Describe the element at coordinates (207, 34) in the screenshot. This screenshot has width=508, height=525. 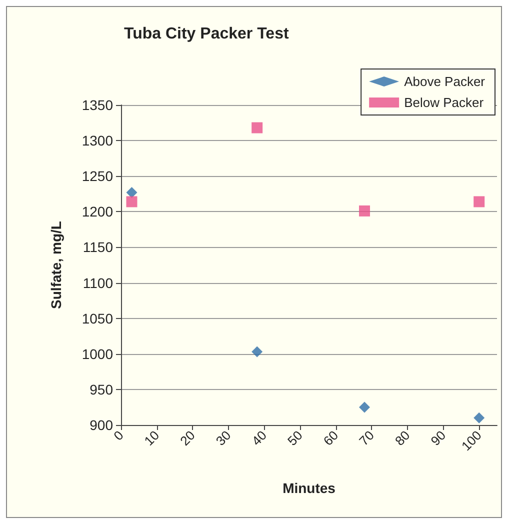
I see `chart-title: Tuba City Packer Test` at that location.